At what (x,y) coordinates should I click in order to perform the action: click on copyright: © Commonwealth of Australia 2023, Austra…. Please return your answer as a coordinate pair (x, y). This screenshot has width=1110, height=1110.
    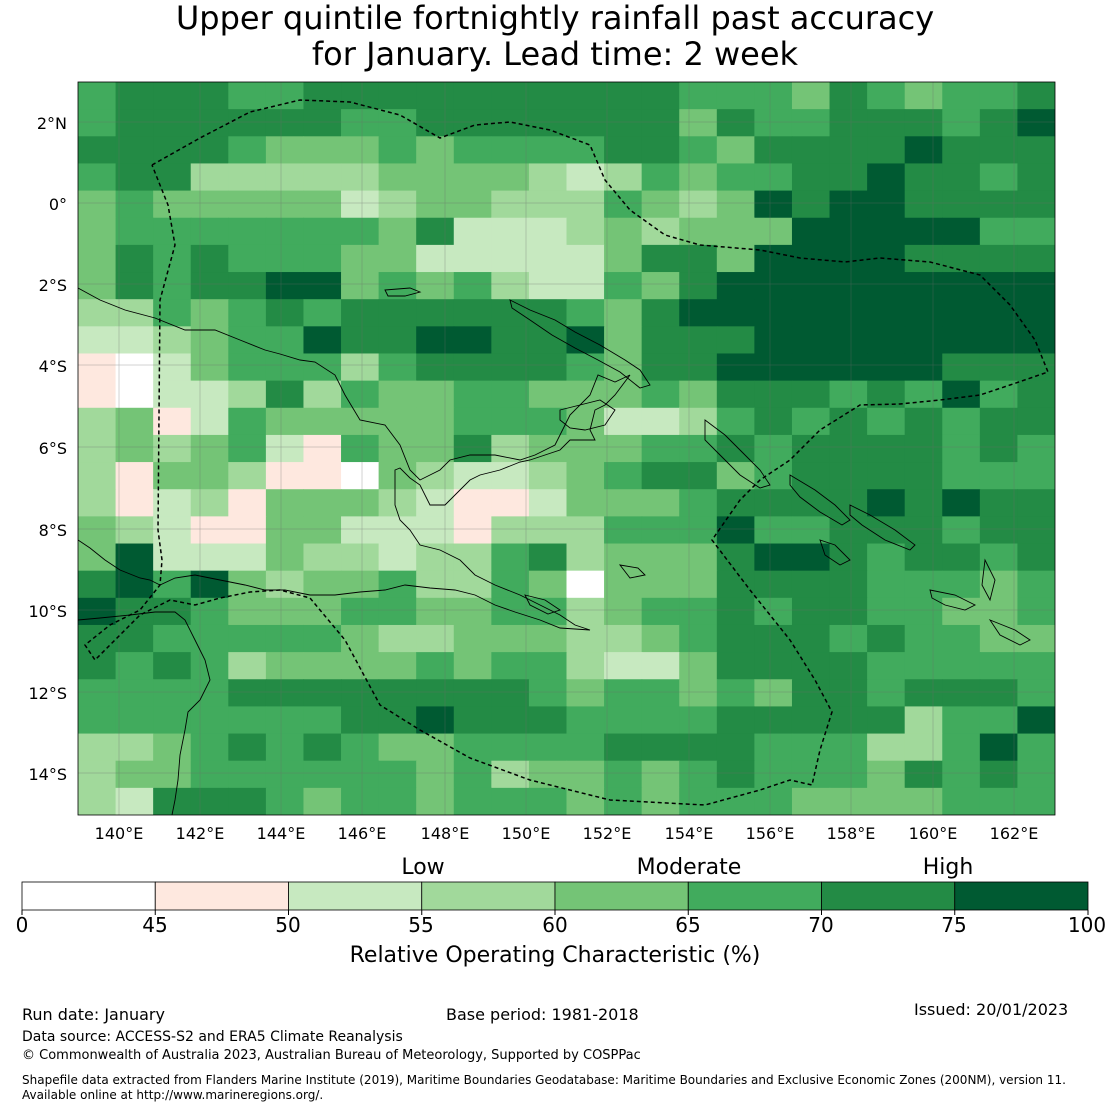
    Looking at the image, I should click on (331, 1055).